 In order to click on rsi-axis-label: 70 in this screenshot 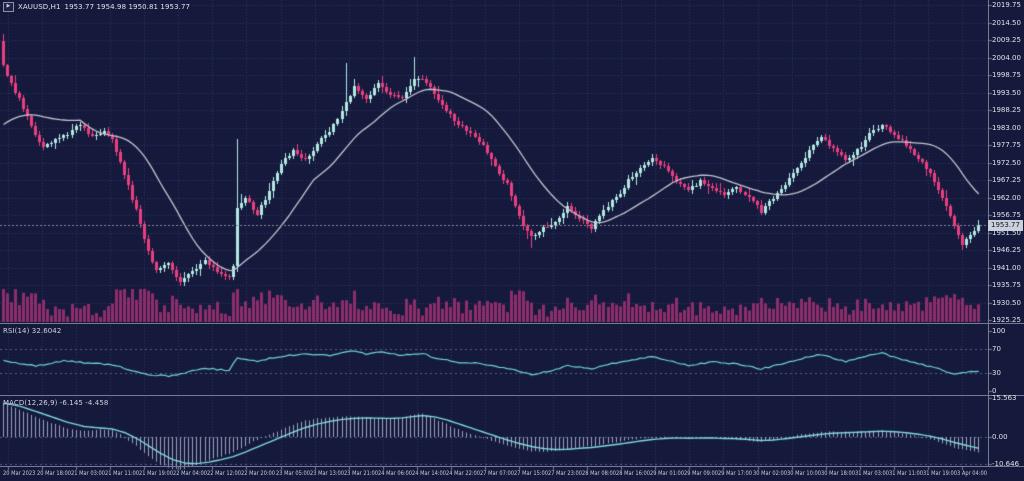, I will do `click(996, 349)`.